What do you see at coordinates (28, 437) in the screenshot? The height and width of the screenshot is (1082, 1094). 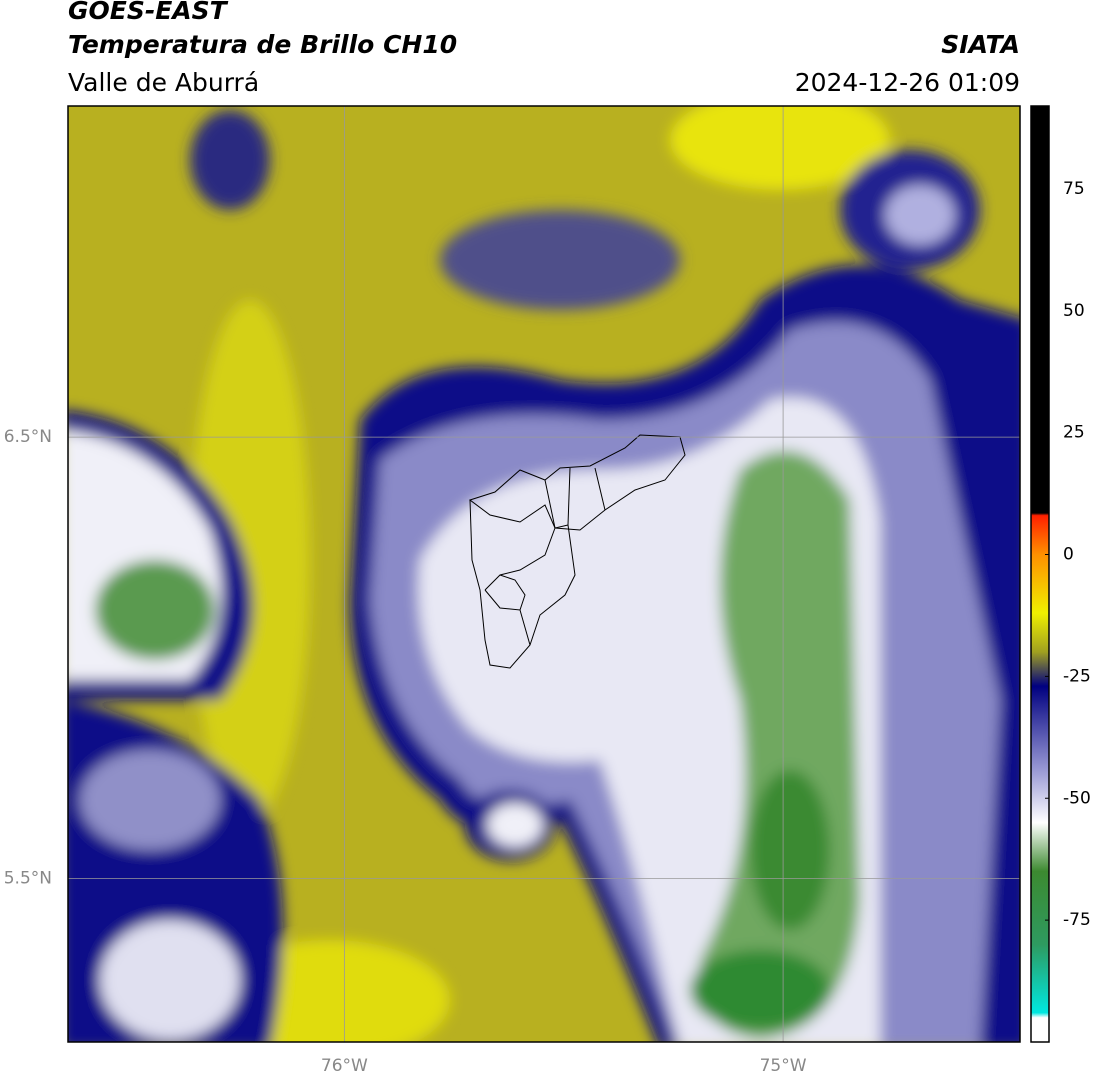 I see `y-tick-label: 6.5°N` at bounding box center [28, 437].